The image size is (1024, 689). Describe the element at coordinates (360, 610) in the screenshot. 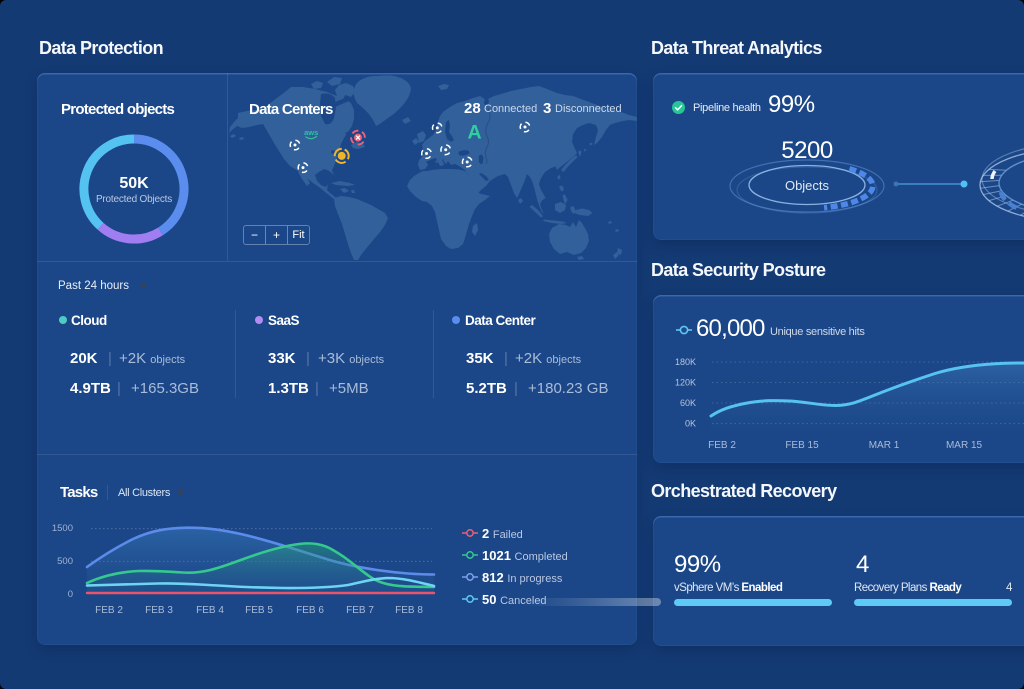

I see `svg-text: FEB 7` at that location.